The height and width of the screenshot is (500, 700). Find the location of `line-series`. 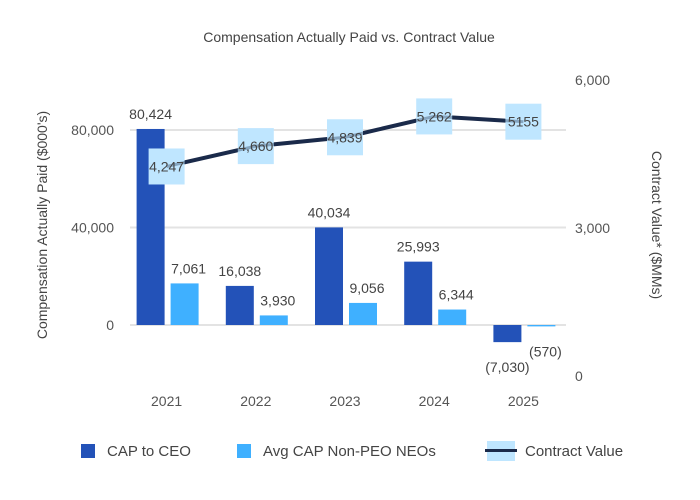

line-series is located at coordinates (345, 141).